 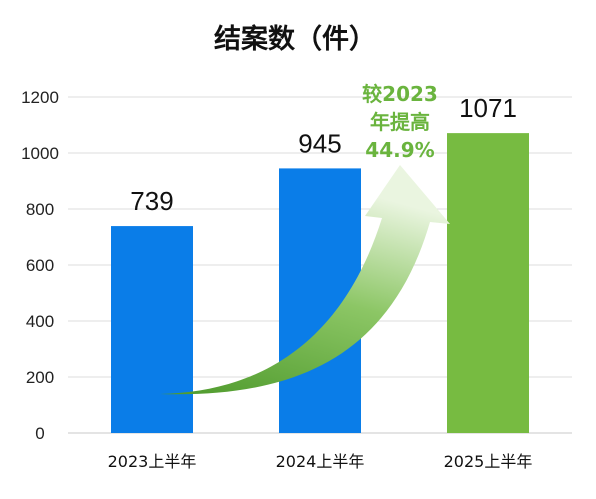 What do you see at coordinates (488, 283) in the screenshot?
I see `bar-2025上半年` at bounding box center [488, 283].